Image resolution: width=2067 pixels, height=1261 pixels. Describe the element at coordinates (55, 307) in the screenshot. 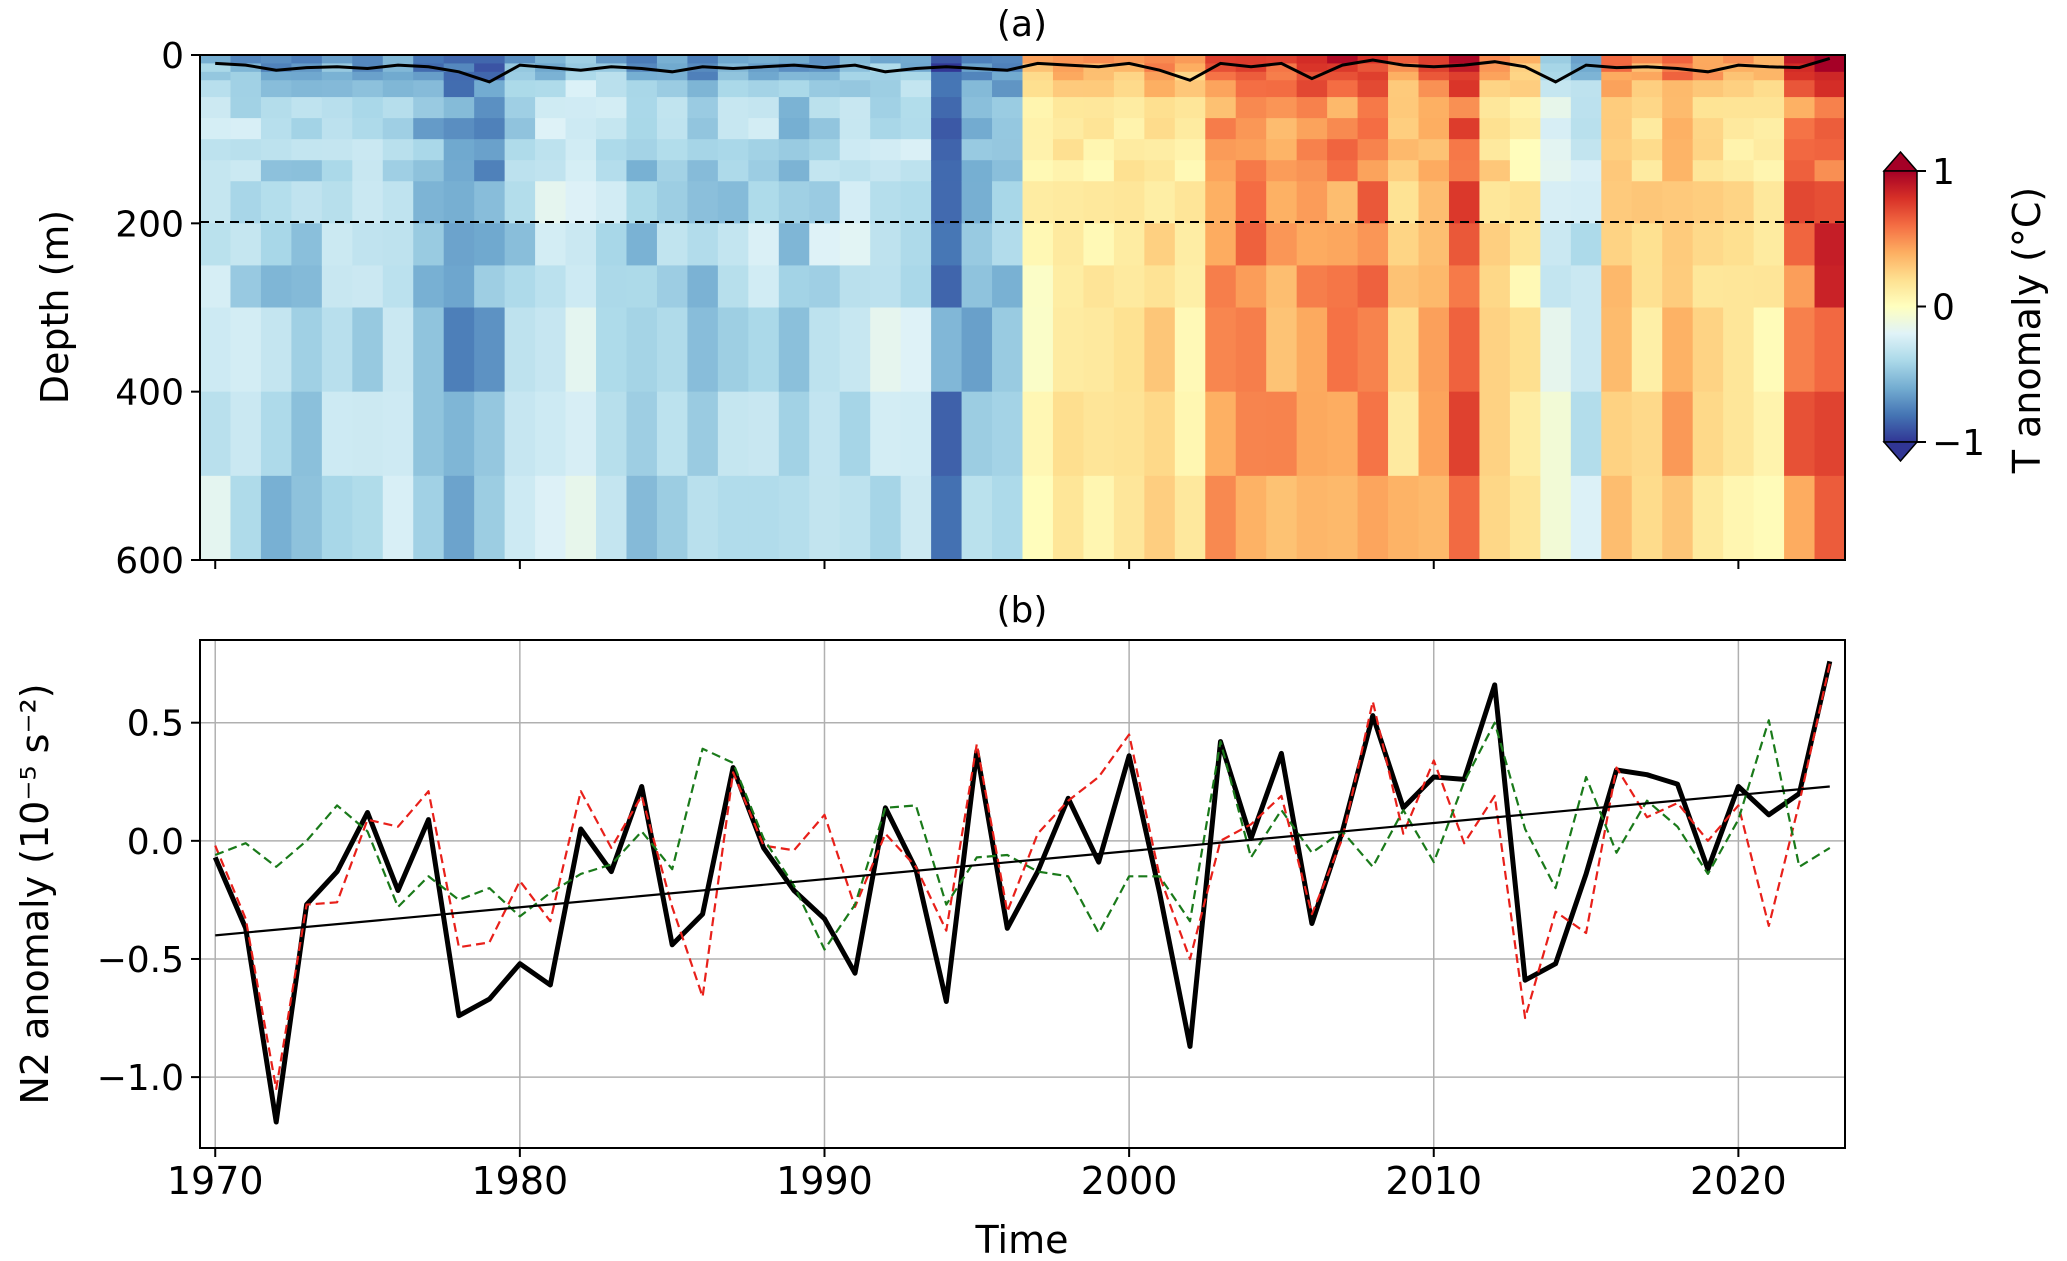

I see `panel-a-ylabel: Depth (m)` at that location.